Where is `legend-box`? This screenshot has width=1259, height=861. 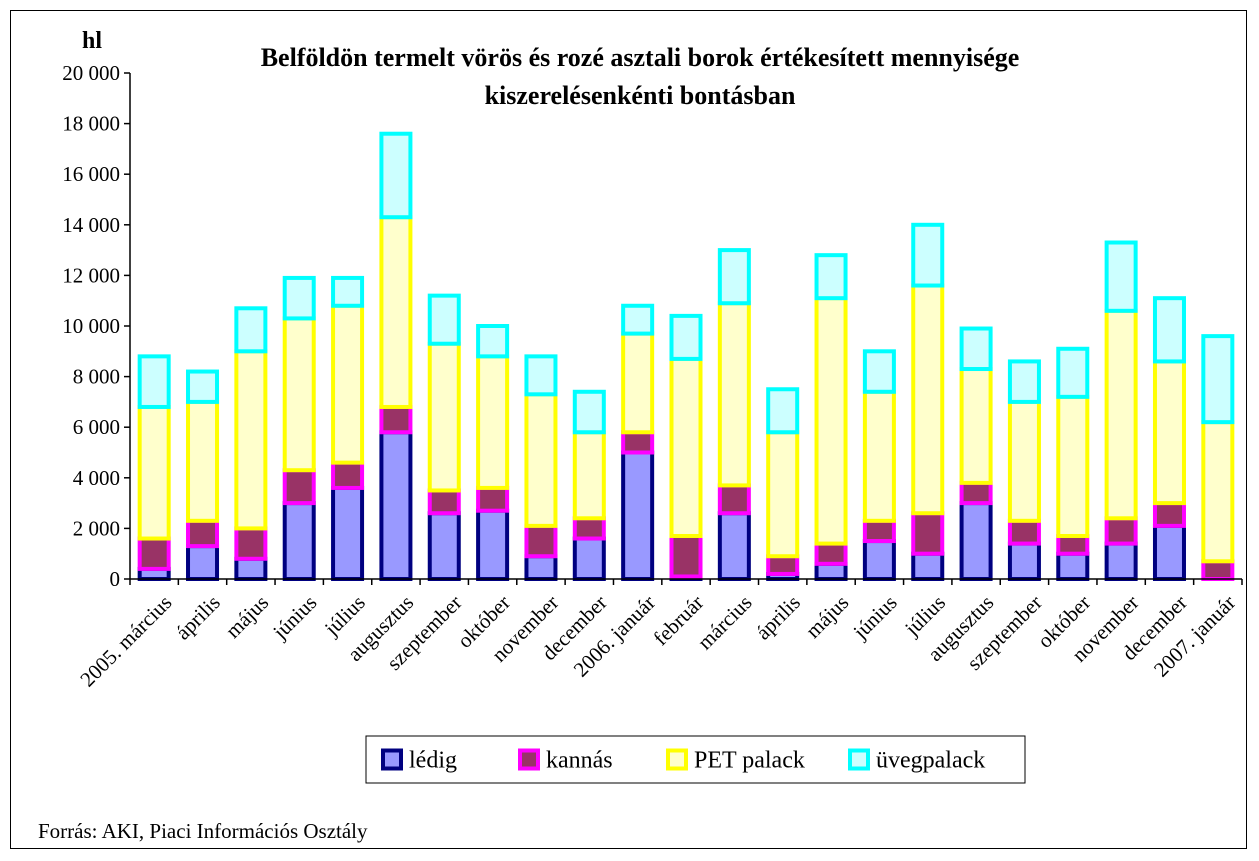
legend-box is located at coordinates (695, 759).